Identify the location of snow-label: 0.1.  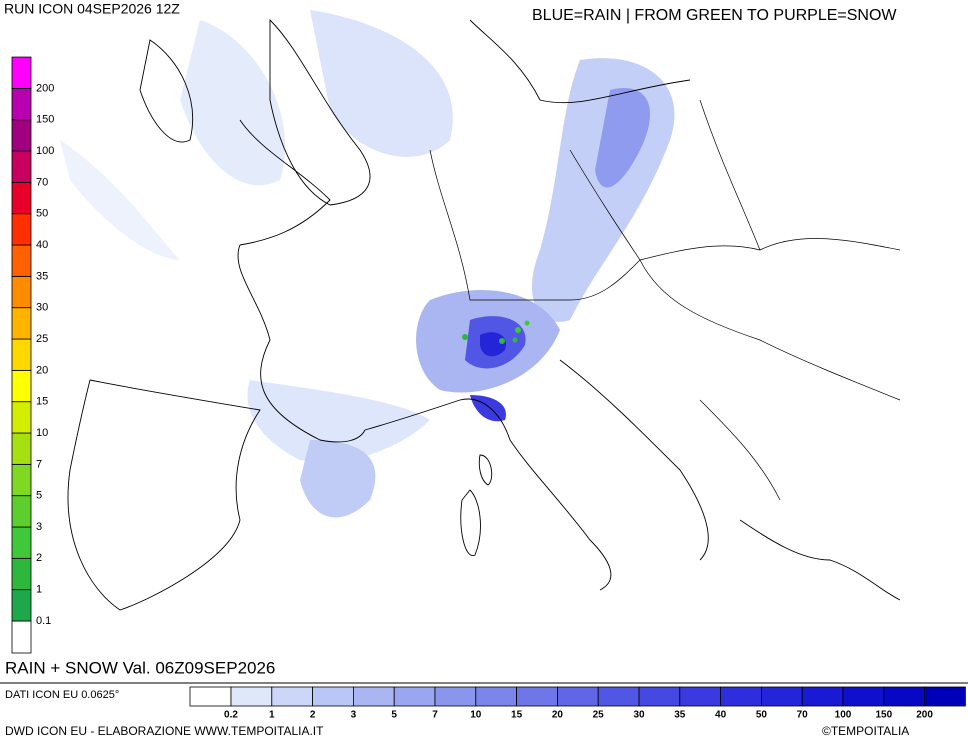
(43, 621).